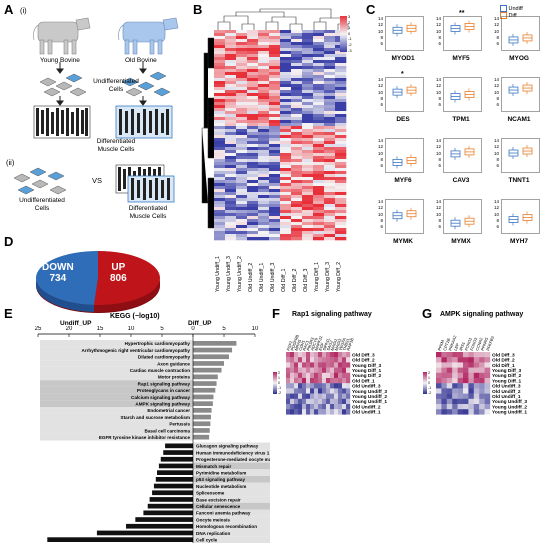 Image resolution: width=550 pixels, height=549 pixels. I want to click on heatmap-column-label: Young Diff_2, so click(339, 276).